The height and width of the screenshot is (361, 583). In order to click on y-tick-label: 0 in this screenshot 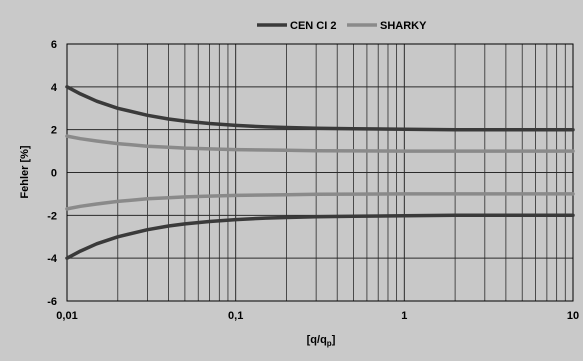, I will do `click(54, 174)`.